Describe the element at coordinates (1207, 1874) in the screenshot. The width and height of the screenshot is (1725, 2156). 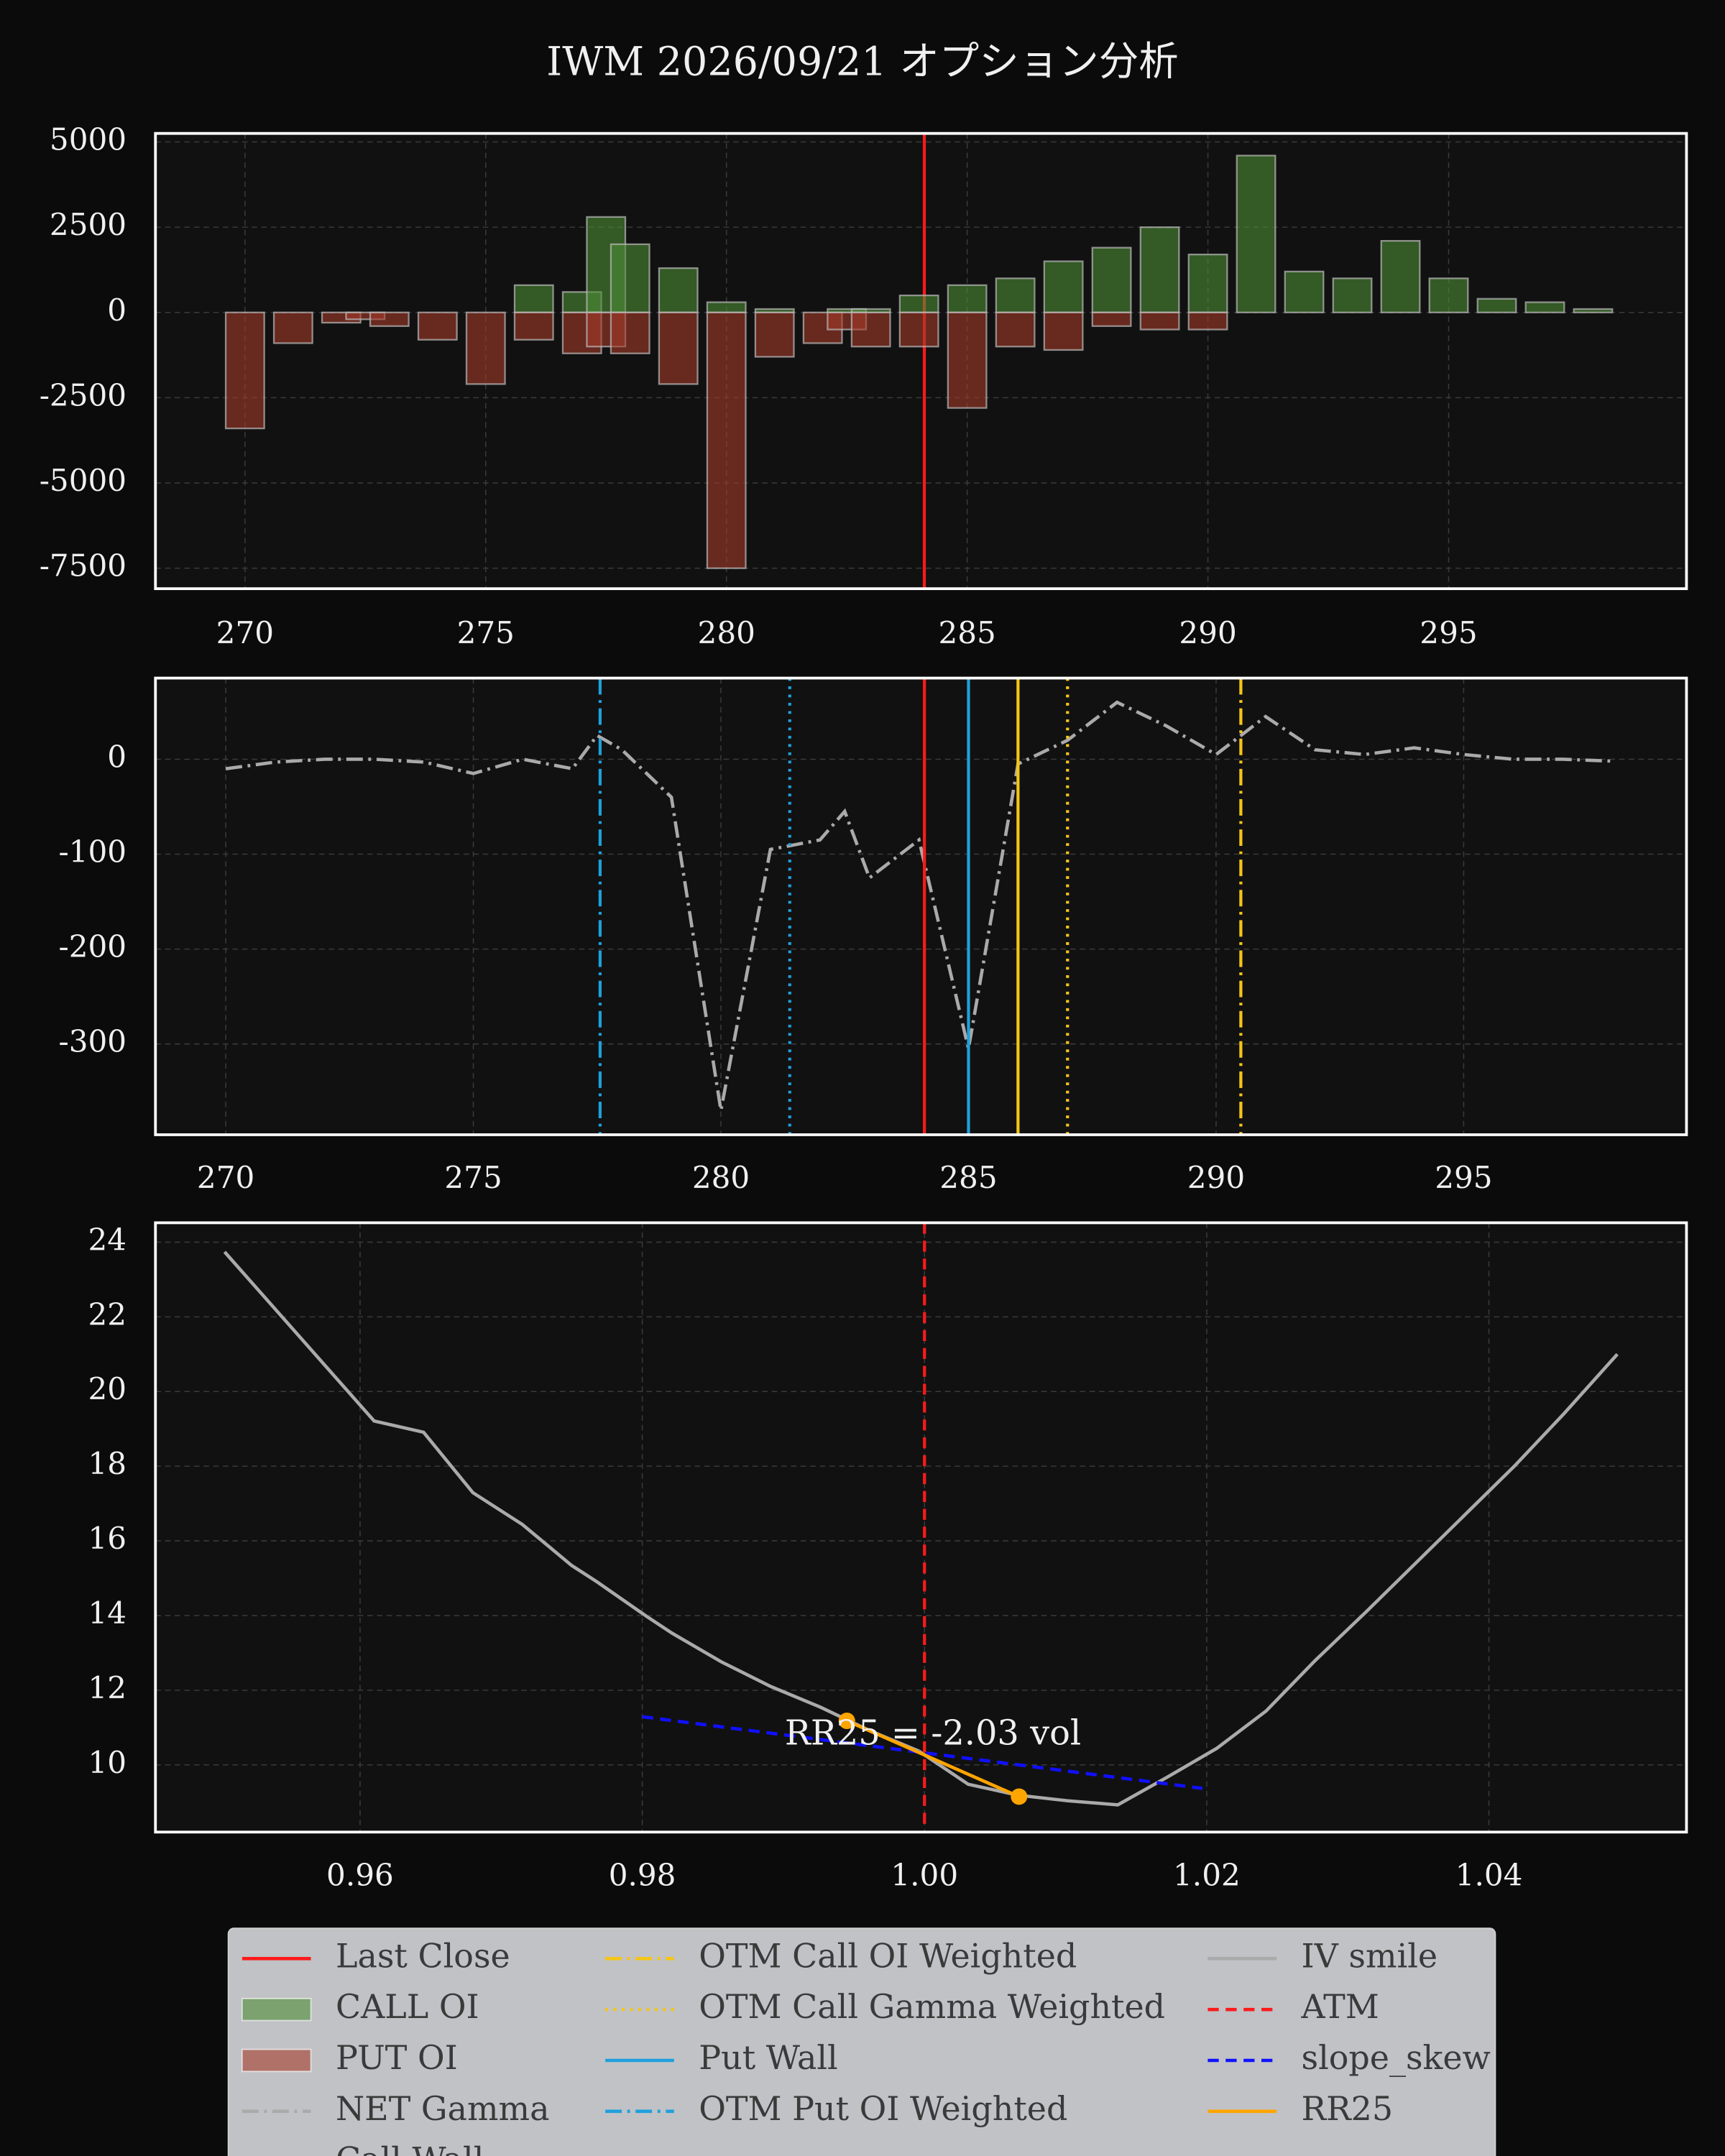
I see `x-tick-label: 1.02` at that location.